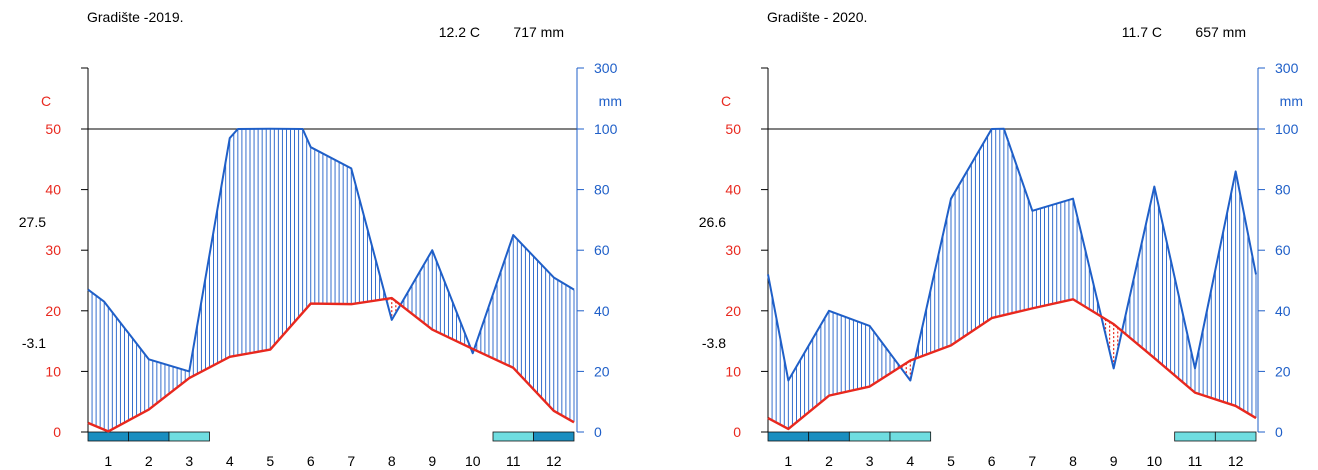 The image size is (1318, 470). I want to click on chart-title: Gradište -2019., so click(135, 17).